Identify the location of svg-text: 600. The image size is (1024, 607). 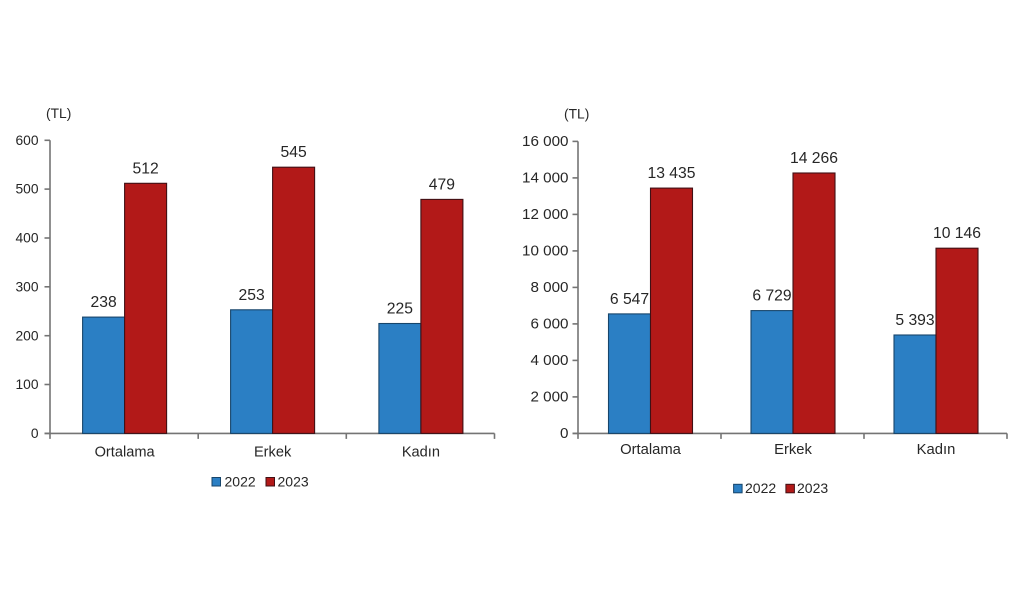
(26, 140).